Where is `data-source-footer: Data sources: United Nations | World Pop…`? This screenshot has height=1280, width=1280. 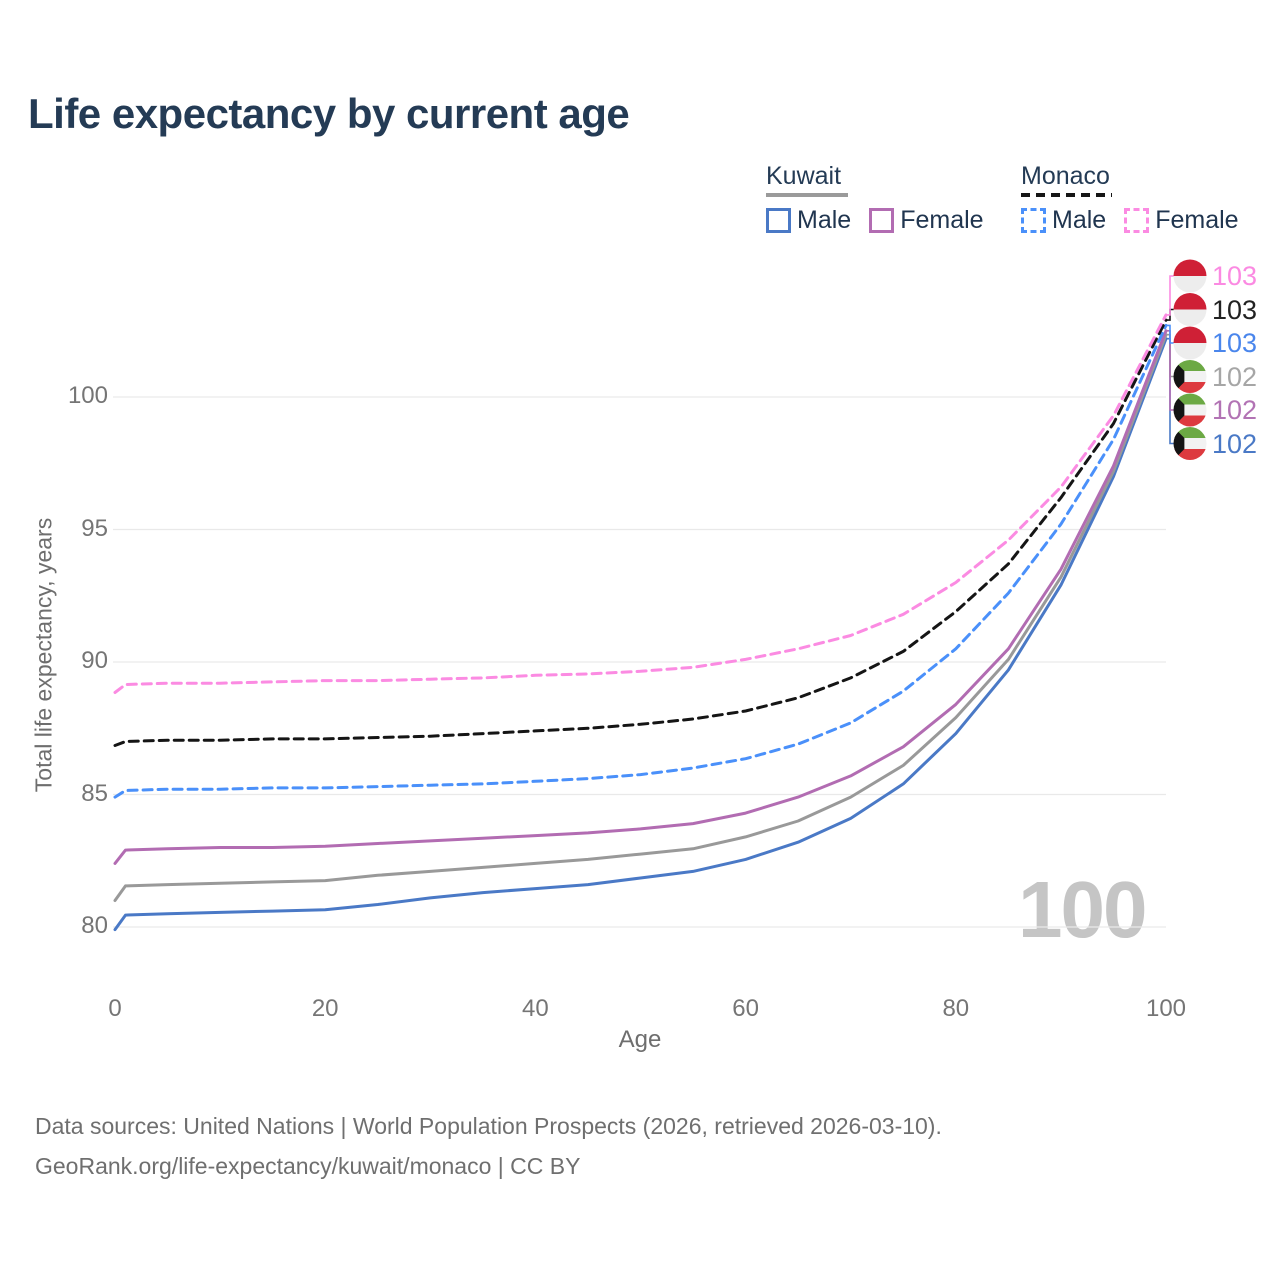 data-source-footer: Data sources: United Nations | World Pop… is located at coordinates (488, 1146).